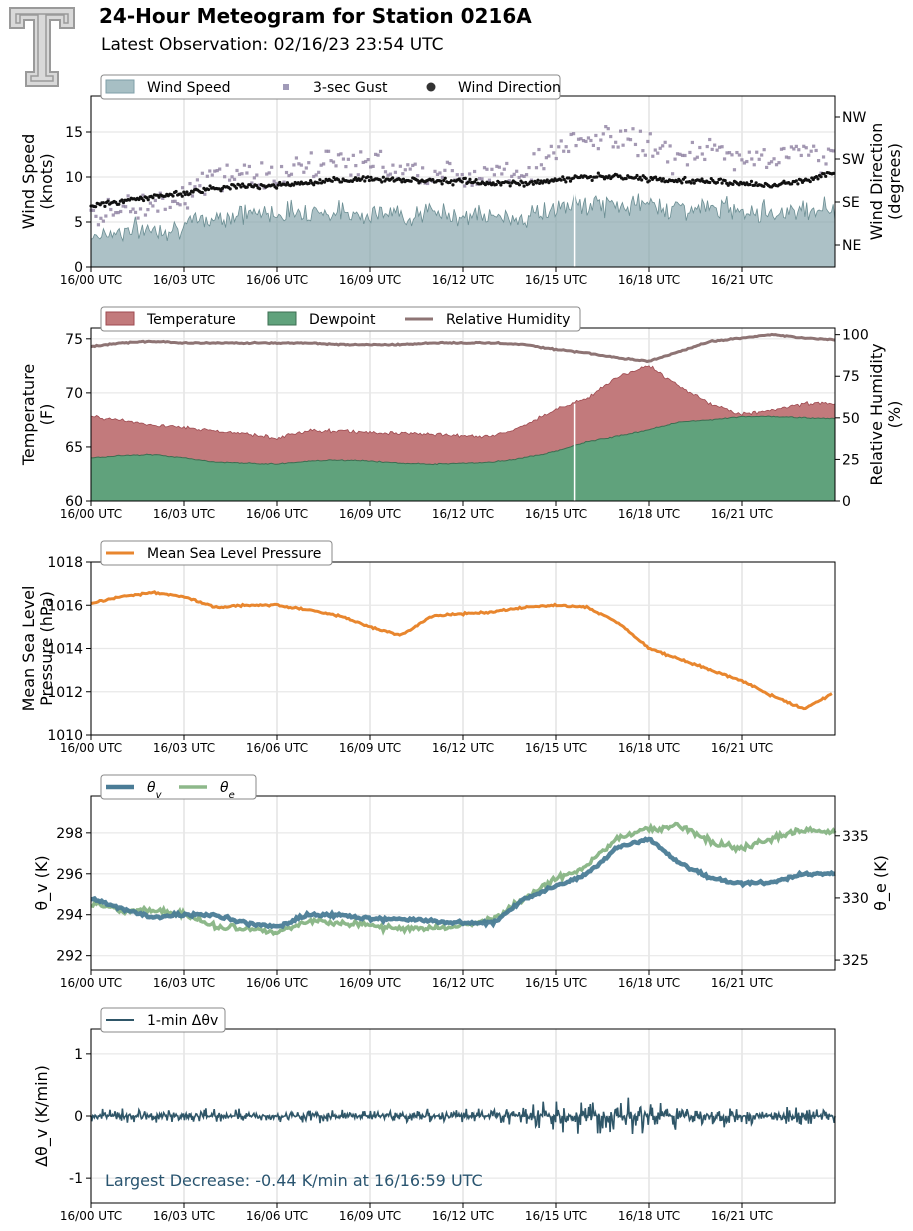 Image resolution: width=913 pixels, height=1231 pixels. Describe the element at coordinates (184, 748) in the screenshot. I see `x-tick-label: 16/03 UTC` at that location.